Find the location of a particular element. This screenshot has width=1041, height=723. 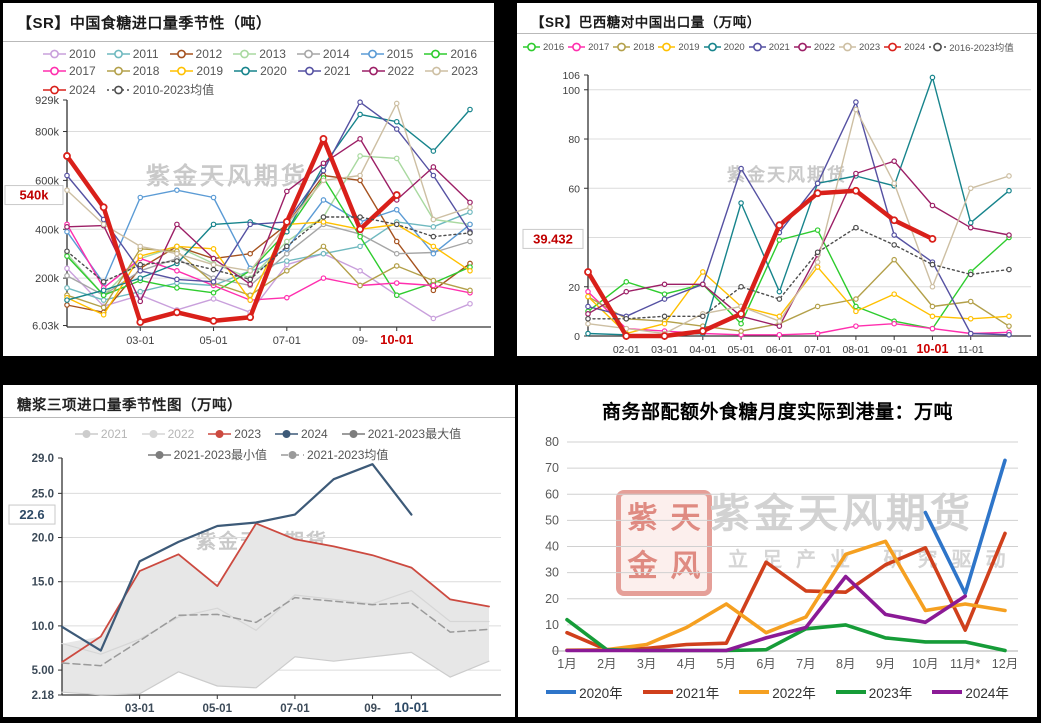

series-line-2016 is located at coordinates (268, 236).